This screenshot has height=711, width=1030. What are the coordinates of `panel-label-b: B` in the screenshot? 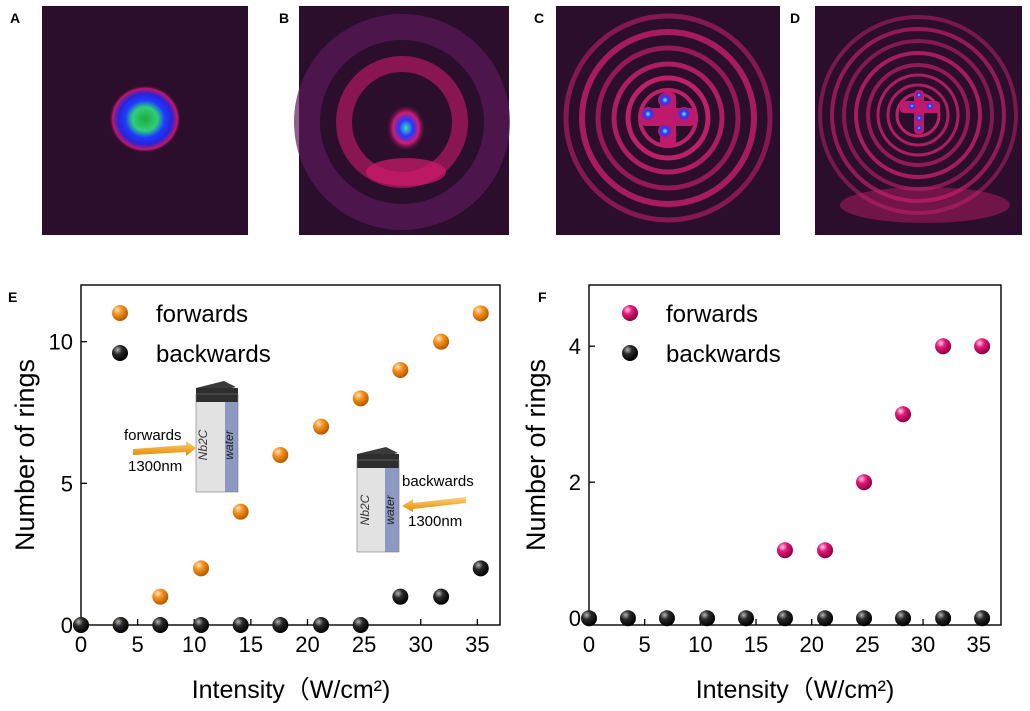 It's located at (284, 18).